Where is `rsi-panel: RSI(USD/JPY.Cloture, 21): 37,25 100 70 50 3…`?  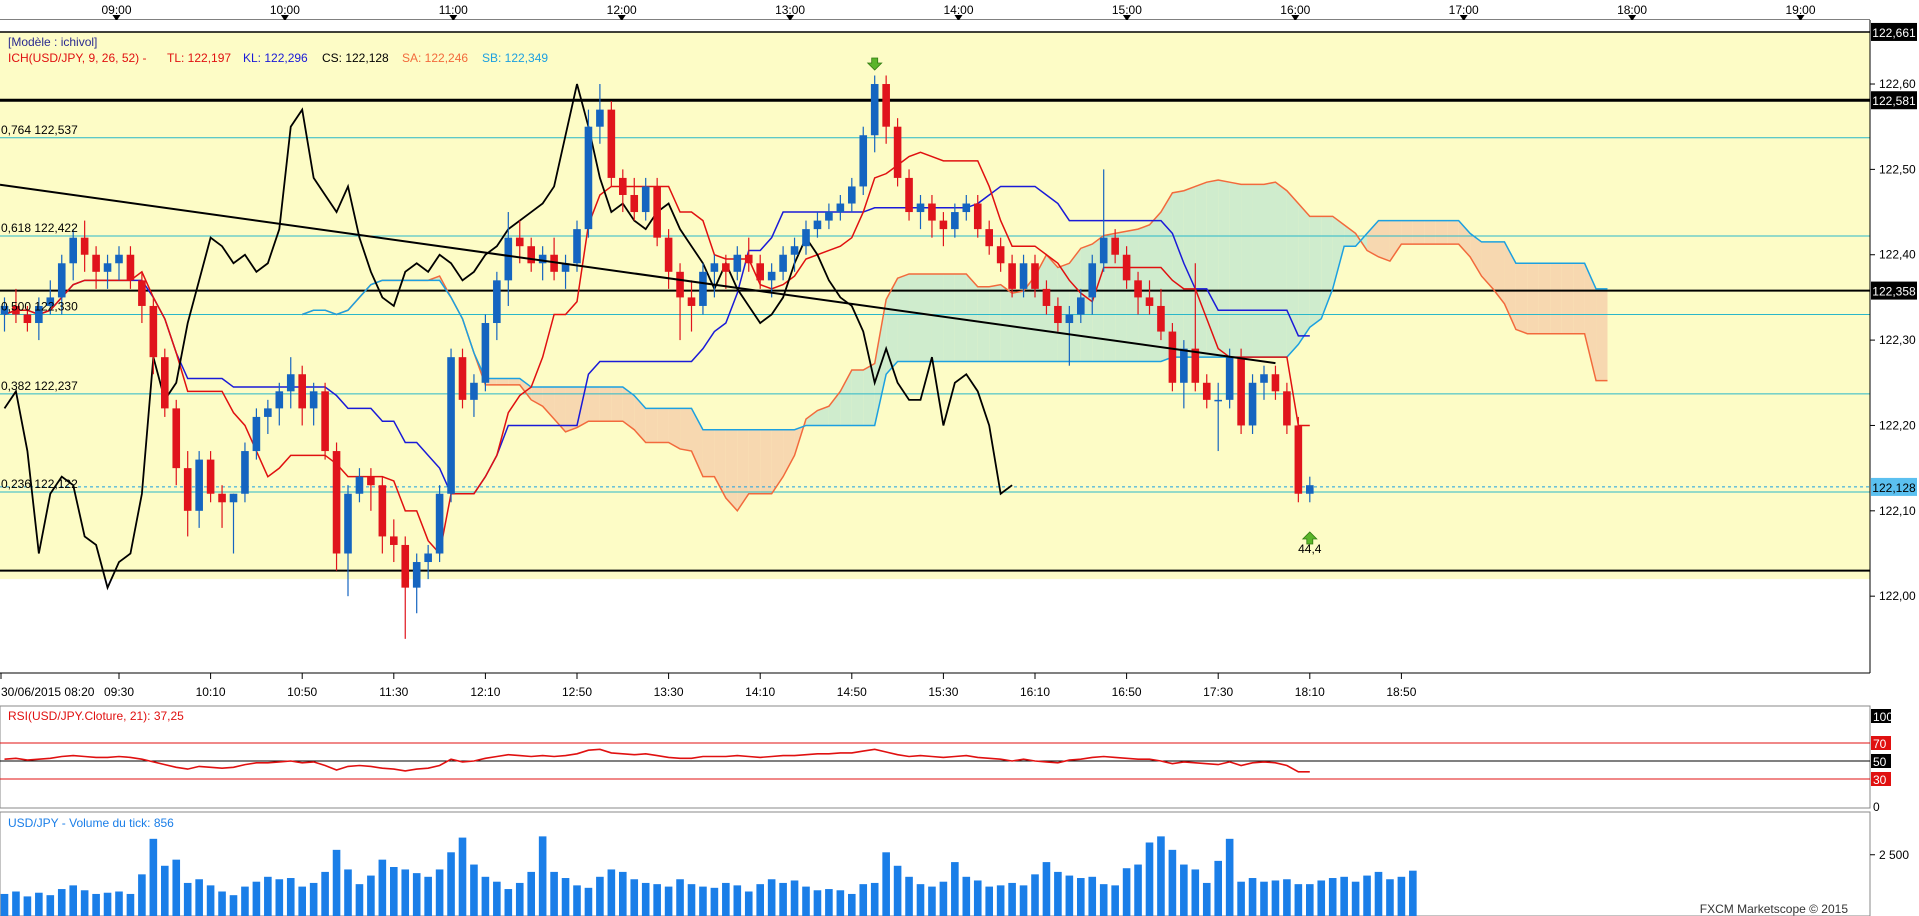 rsi-panel: RSI(USD/JPY.Cloture, 21): 37,25 100 70 50 3… is located at coordinates (946, 759).